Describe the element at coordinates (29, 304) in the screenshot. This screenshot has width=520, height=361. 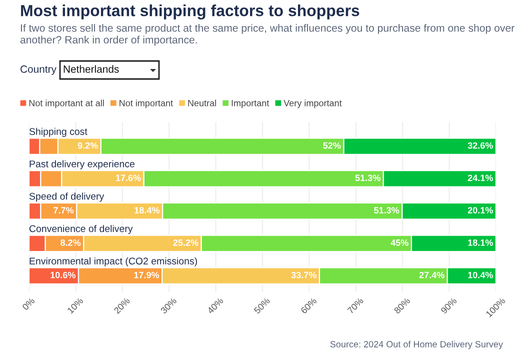
I see `x-tick-label: 0%` at that location.